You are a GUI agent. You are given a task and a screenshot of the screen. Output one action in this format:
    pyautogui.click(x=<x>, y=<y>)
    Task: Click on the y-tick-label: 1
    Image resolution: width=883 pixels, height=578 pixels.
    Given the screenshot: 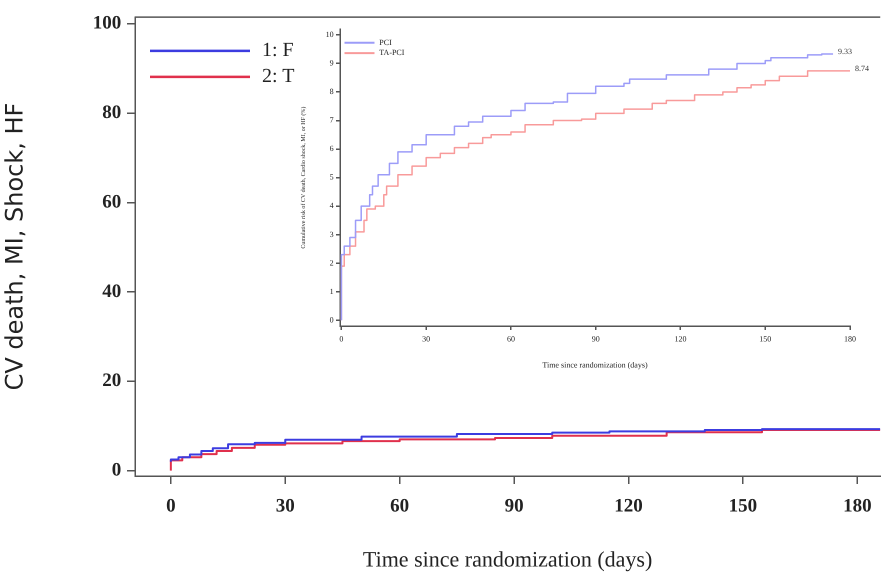 What is the action you would take?
    pyautogui.click(x=332, y=291)
    